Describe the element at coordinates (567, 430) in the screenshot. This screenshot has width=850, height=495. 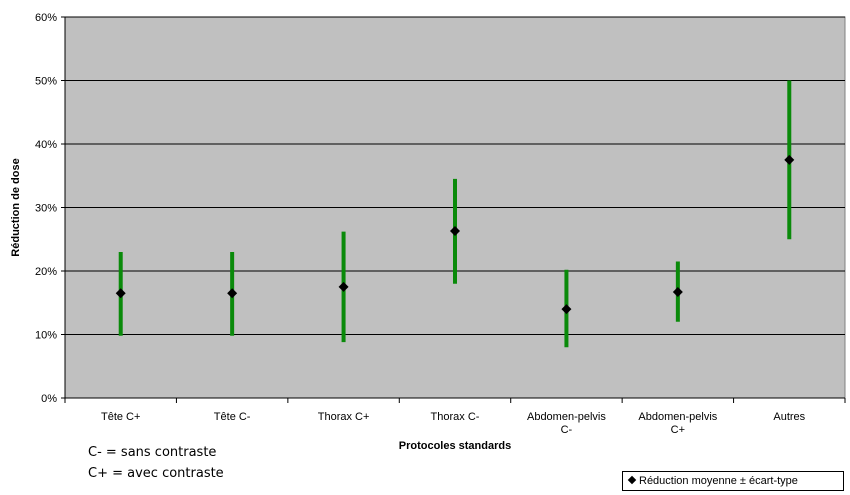
I see `x-tick-label: C-` at that location.